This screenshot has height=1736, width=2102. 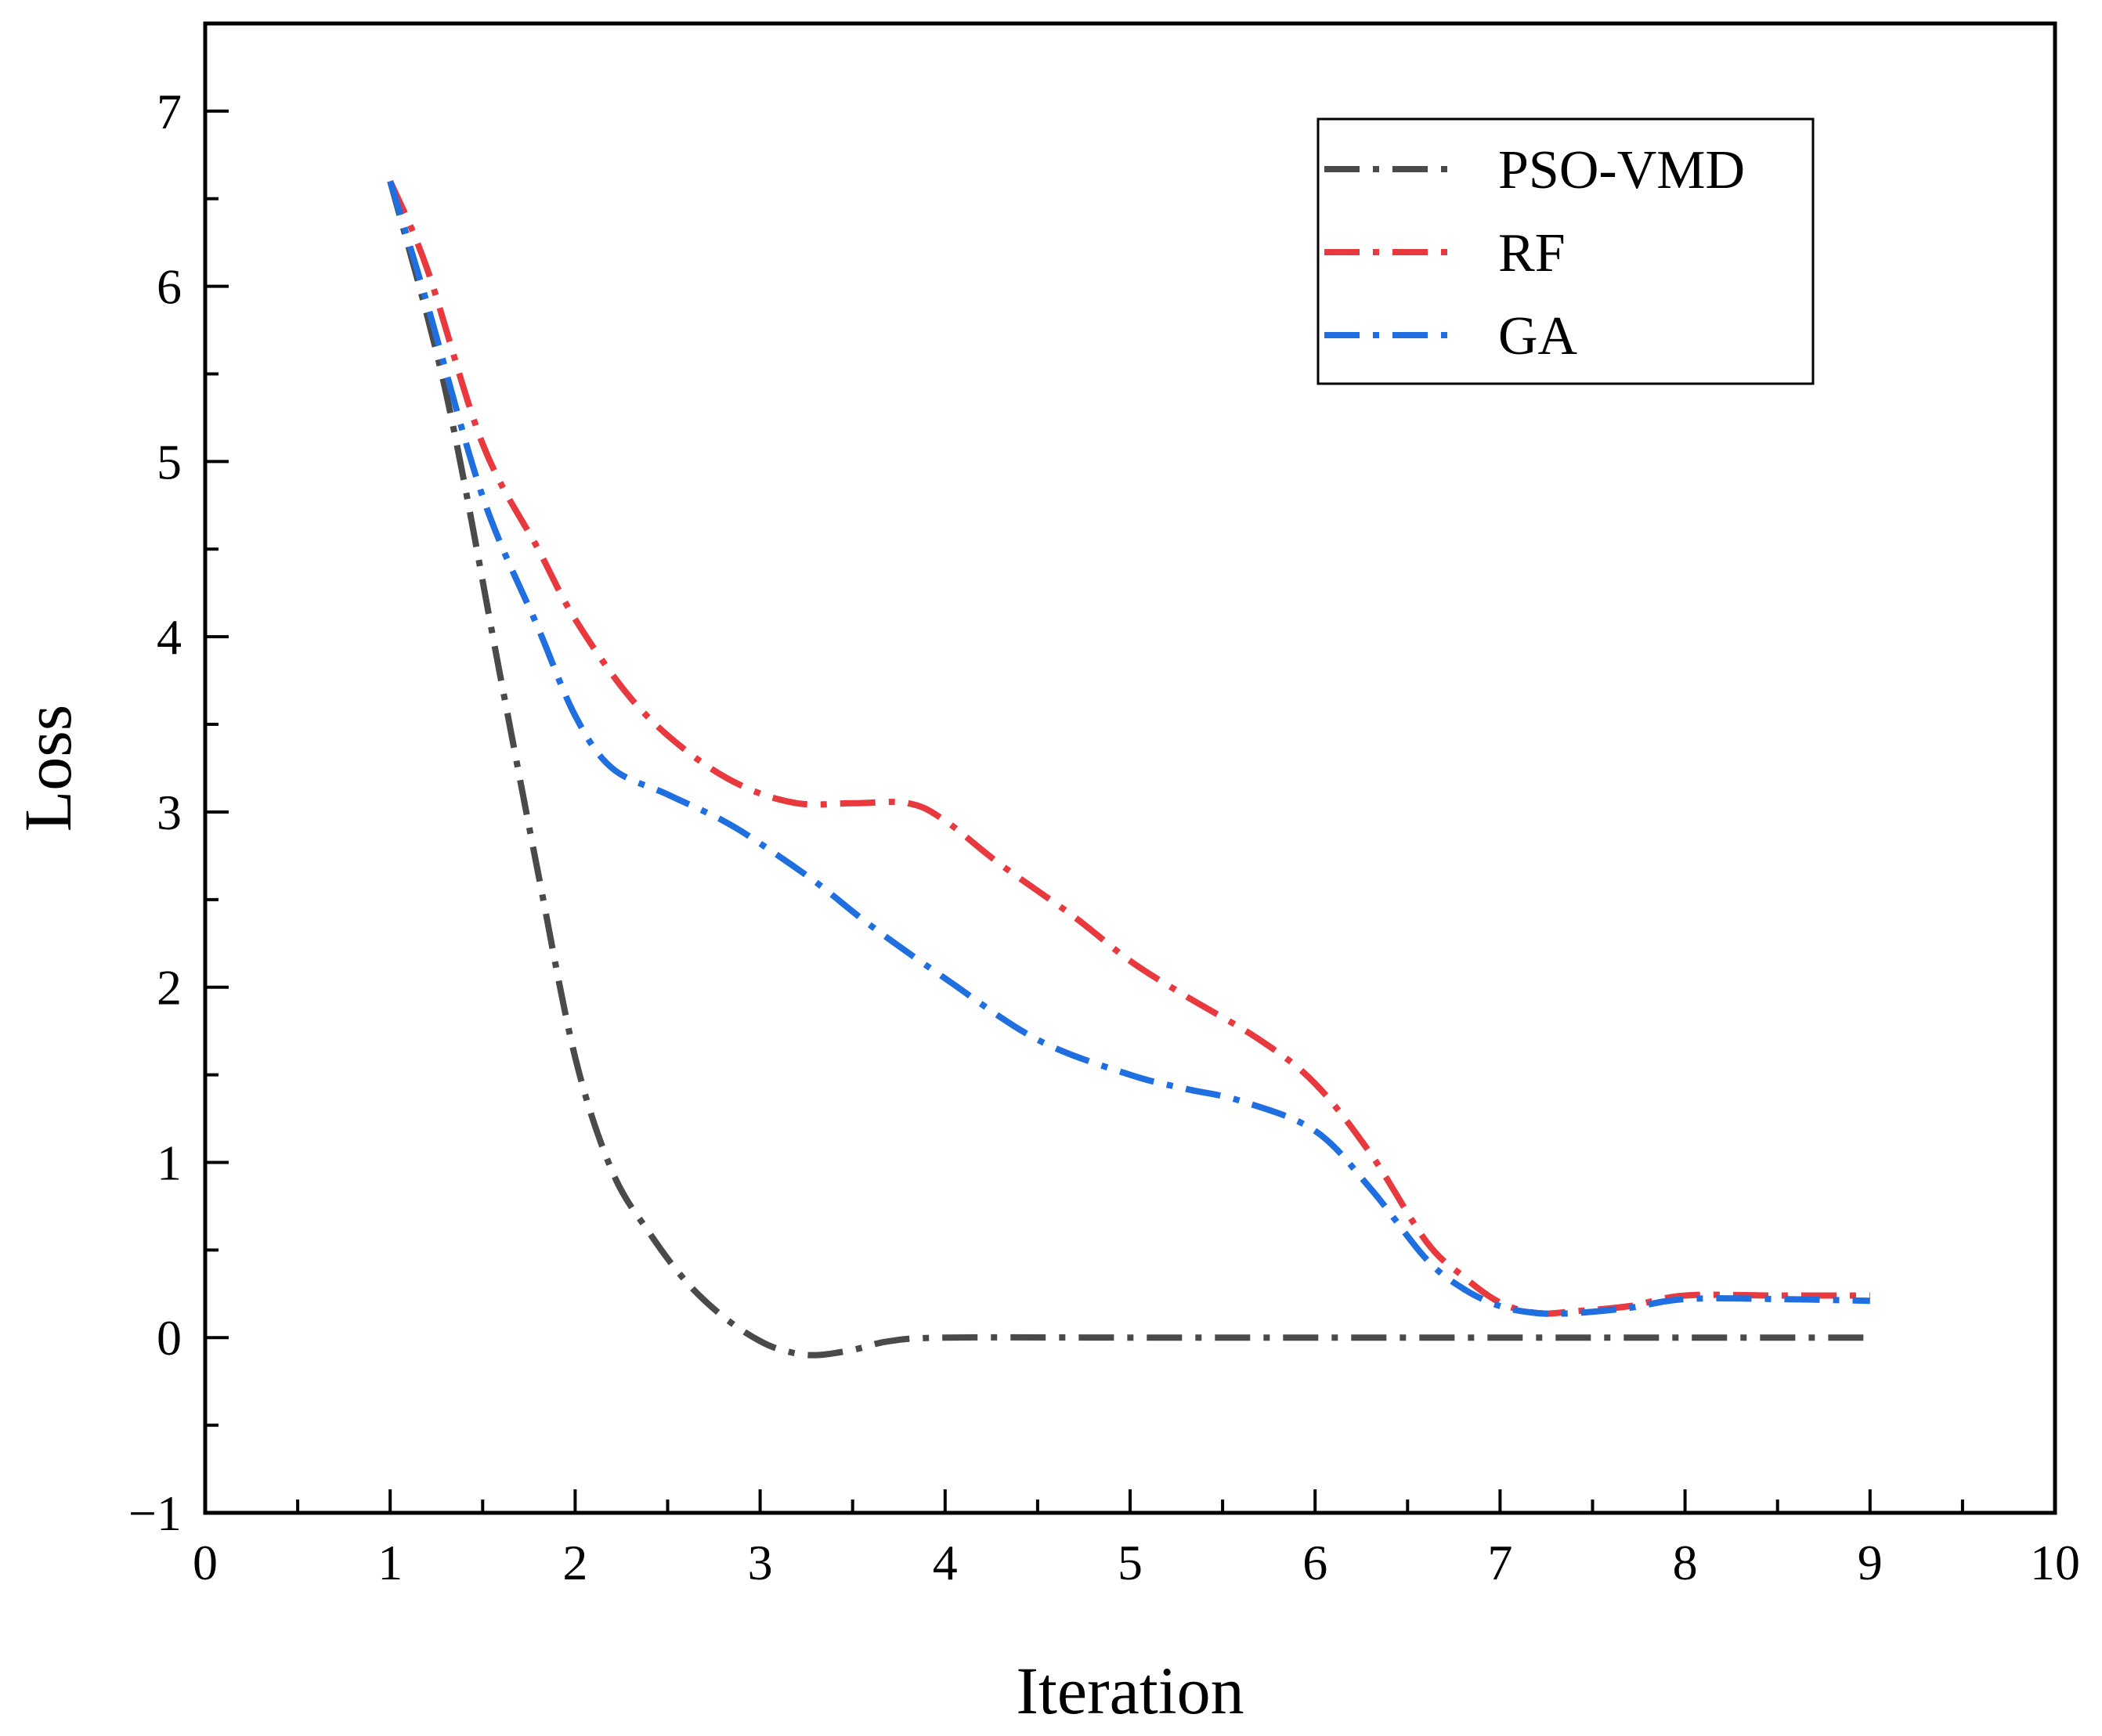 I want to click on x-tick-label: 0, so click(x=205, y=1562).